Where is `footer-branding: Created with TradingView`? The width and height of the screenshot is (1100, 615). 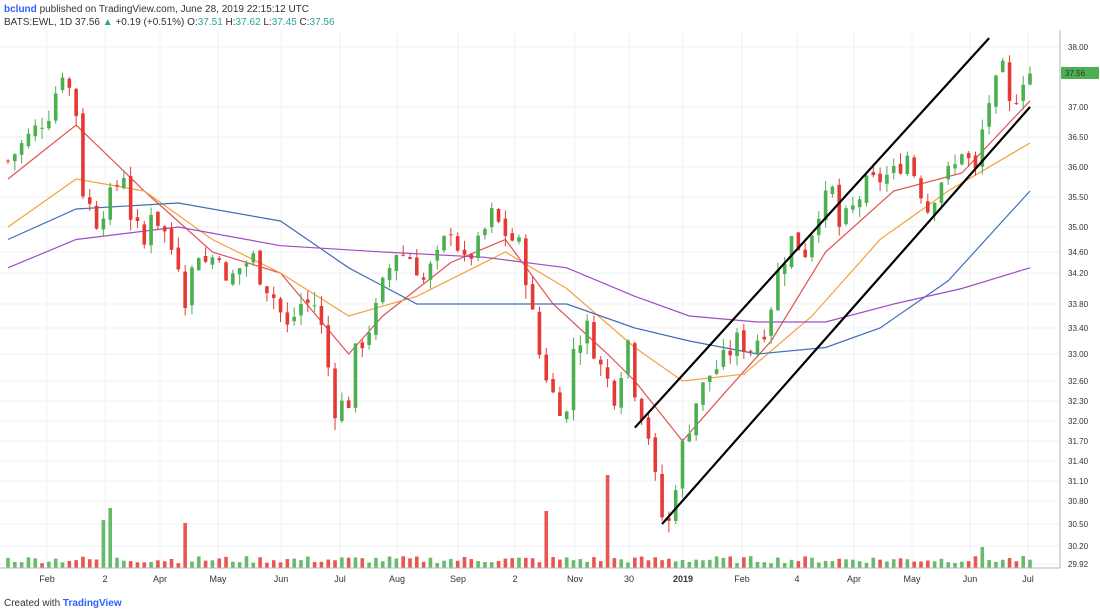
footer-branding: Created with TradingView is located at coordinates (63, 604).